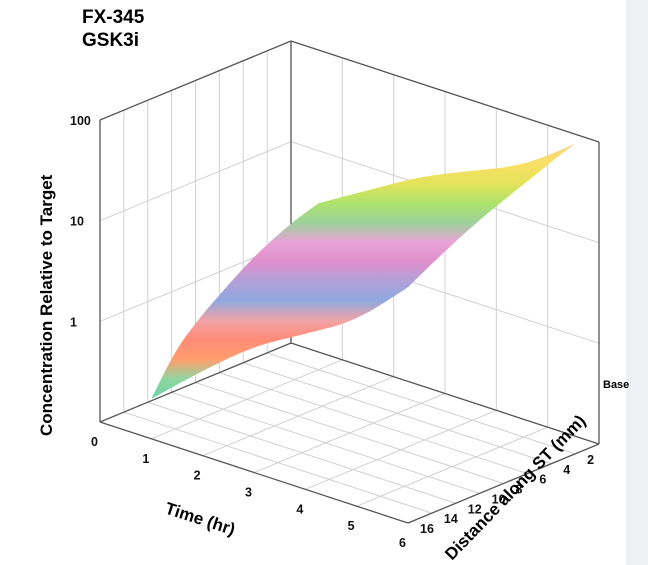  What do you see at coordinates (197, 476) in the screenshot?
I see `x-tick-label: 2` at bounding box center [197, 476].